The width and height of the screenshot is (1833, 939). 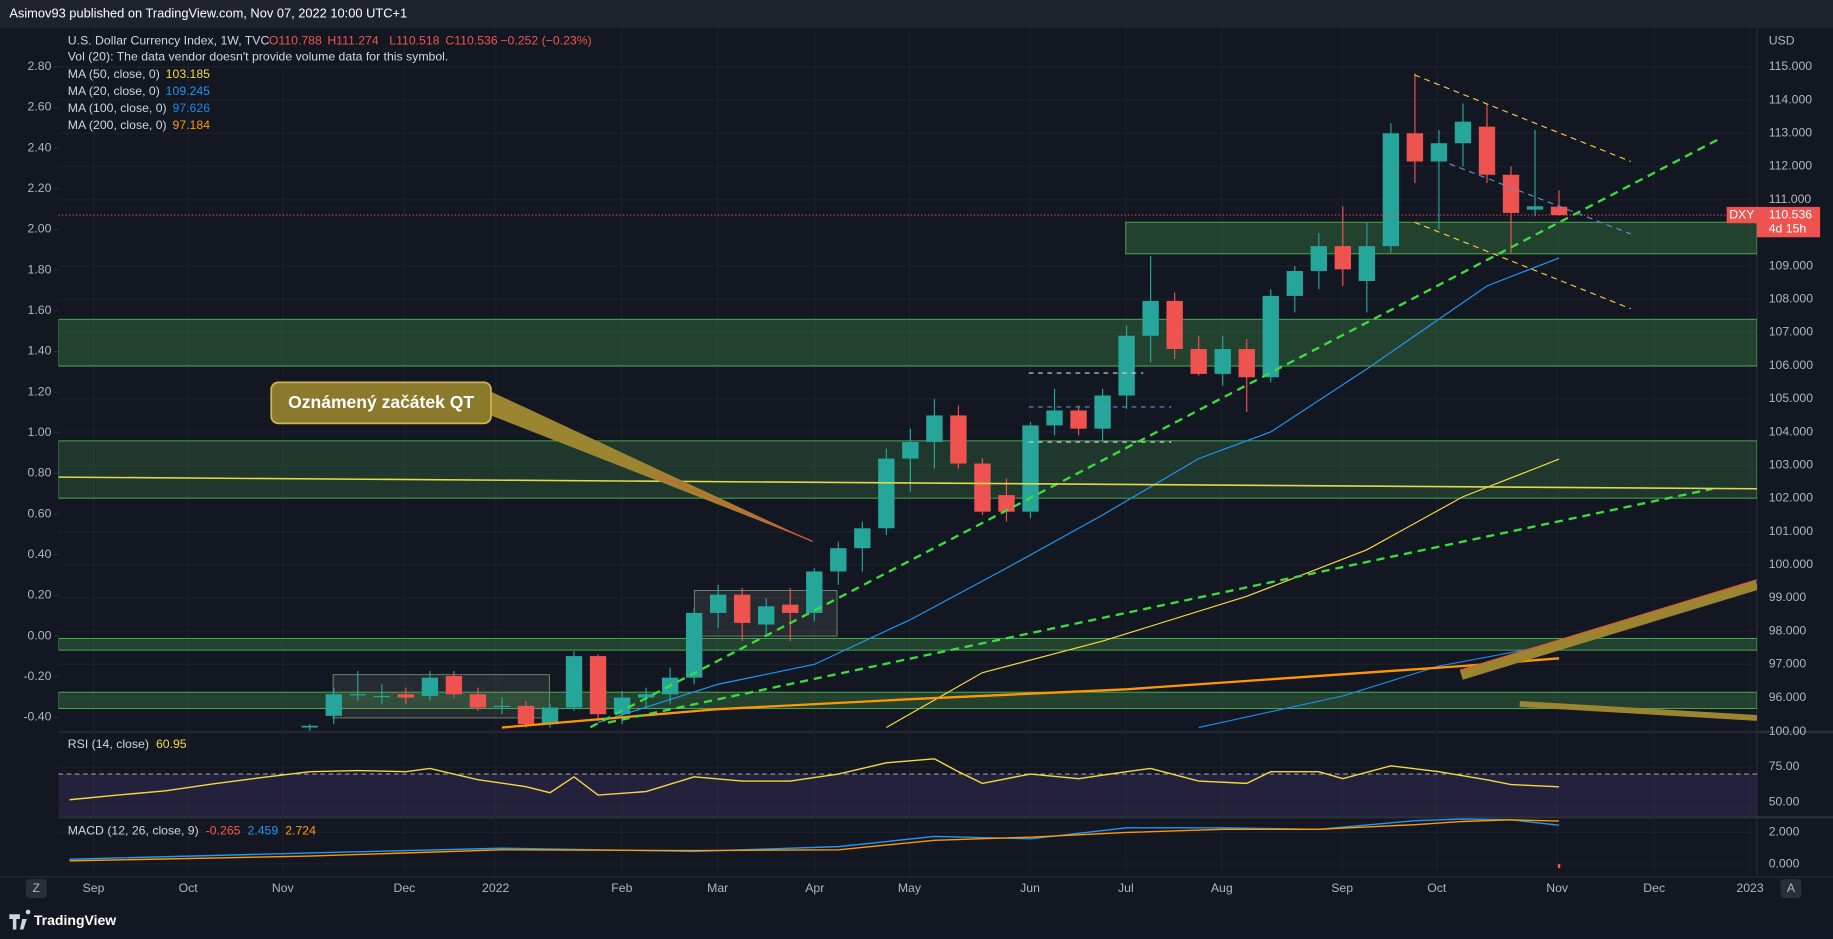 I want to click on indicator-value: 2.724, so click(x=300, y=831).